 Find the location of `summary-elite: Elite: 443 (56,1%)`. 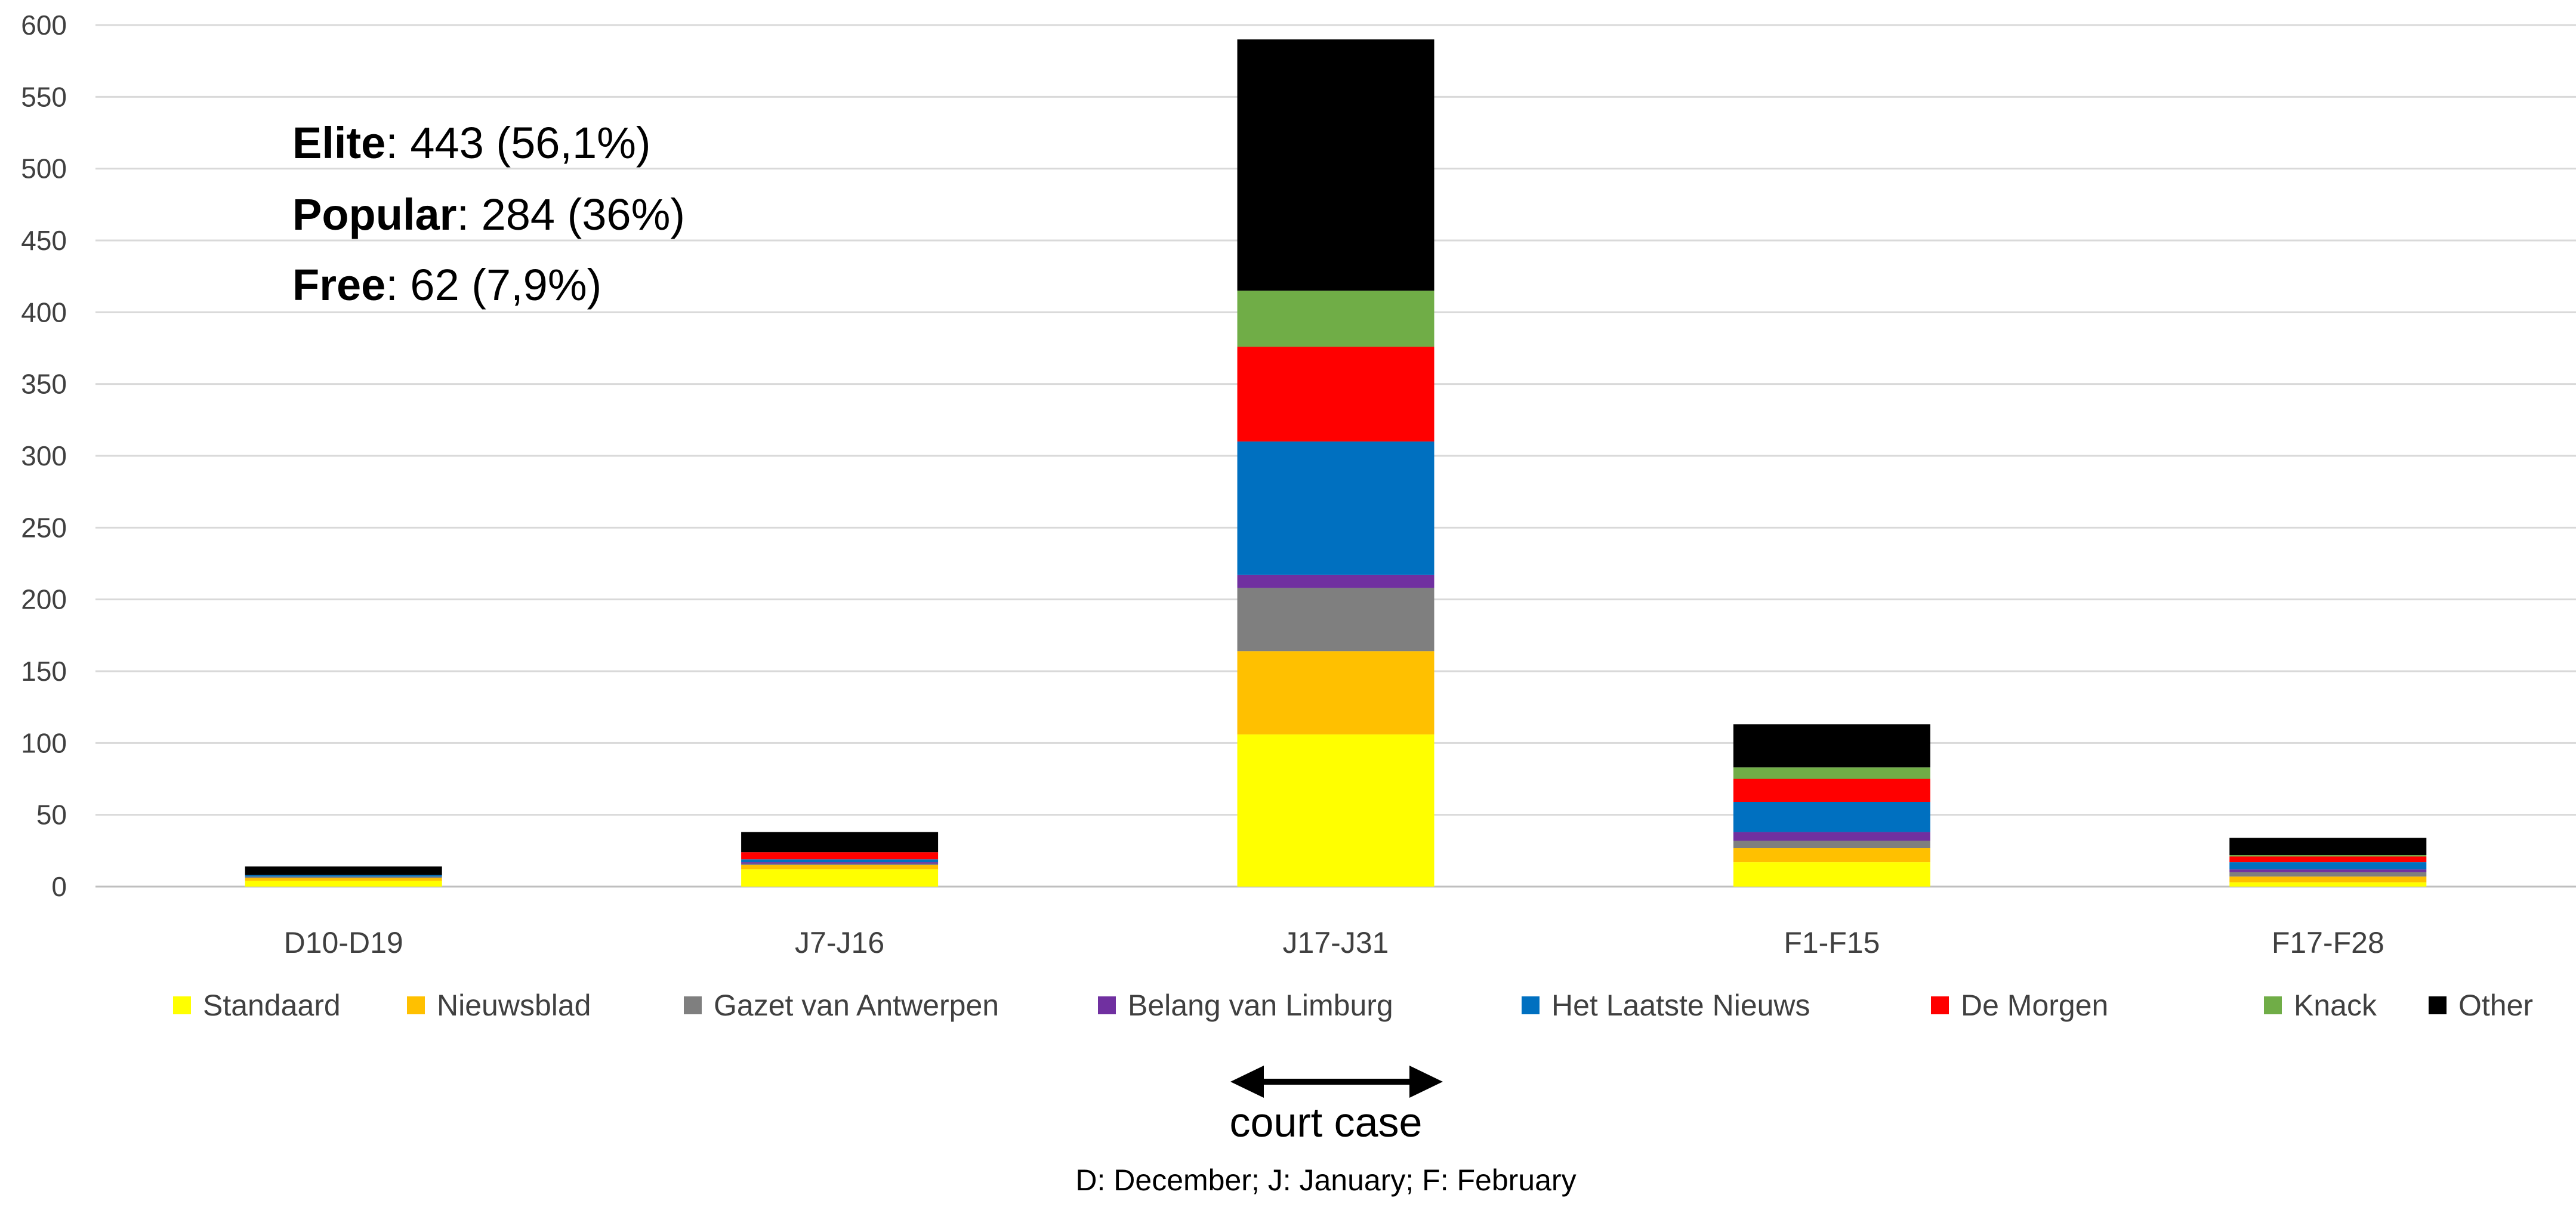

summary-elite: Elite: 443 (56,1%) is located at coordinates (472, 143).